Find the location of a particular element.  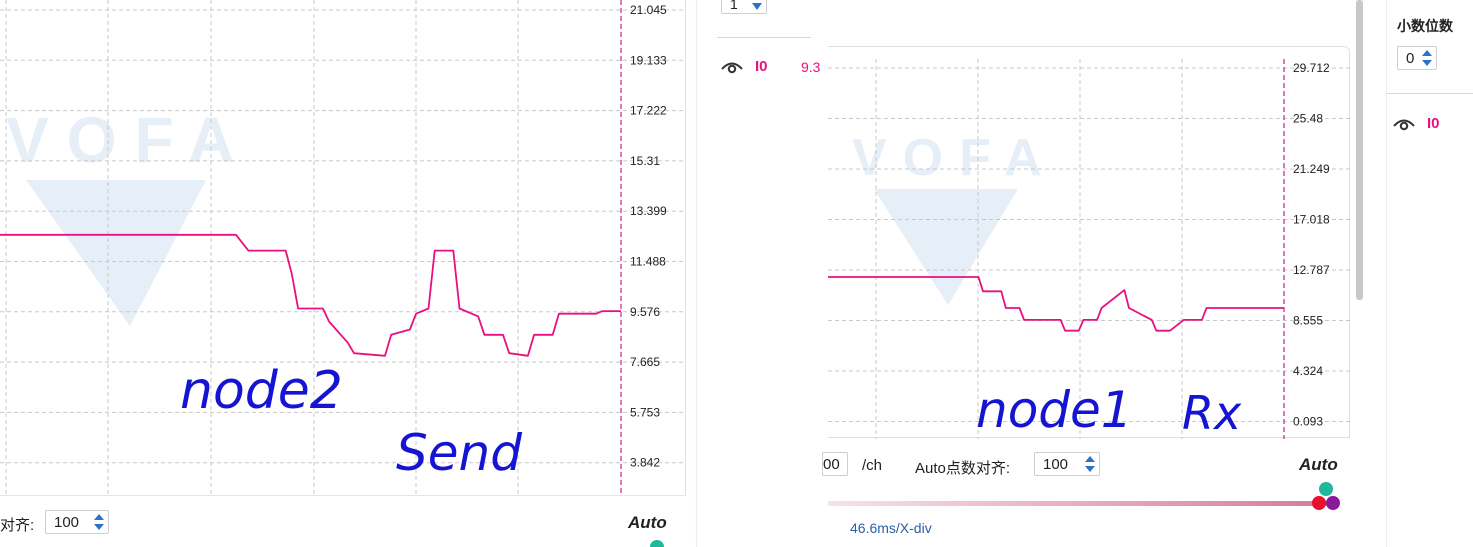

left-ytick-label: 5.753 is located at coordinates (645, 412).